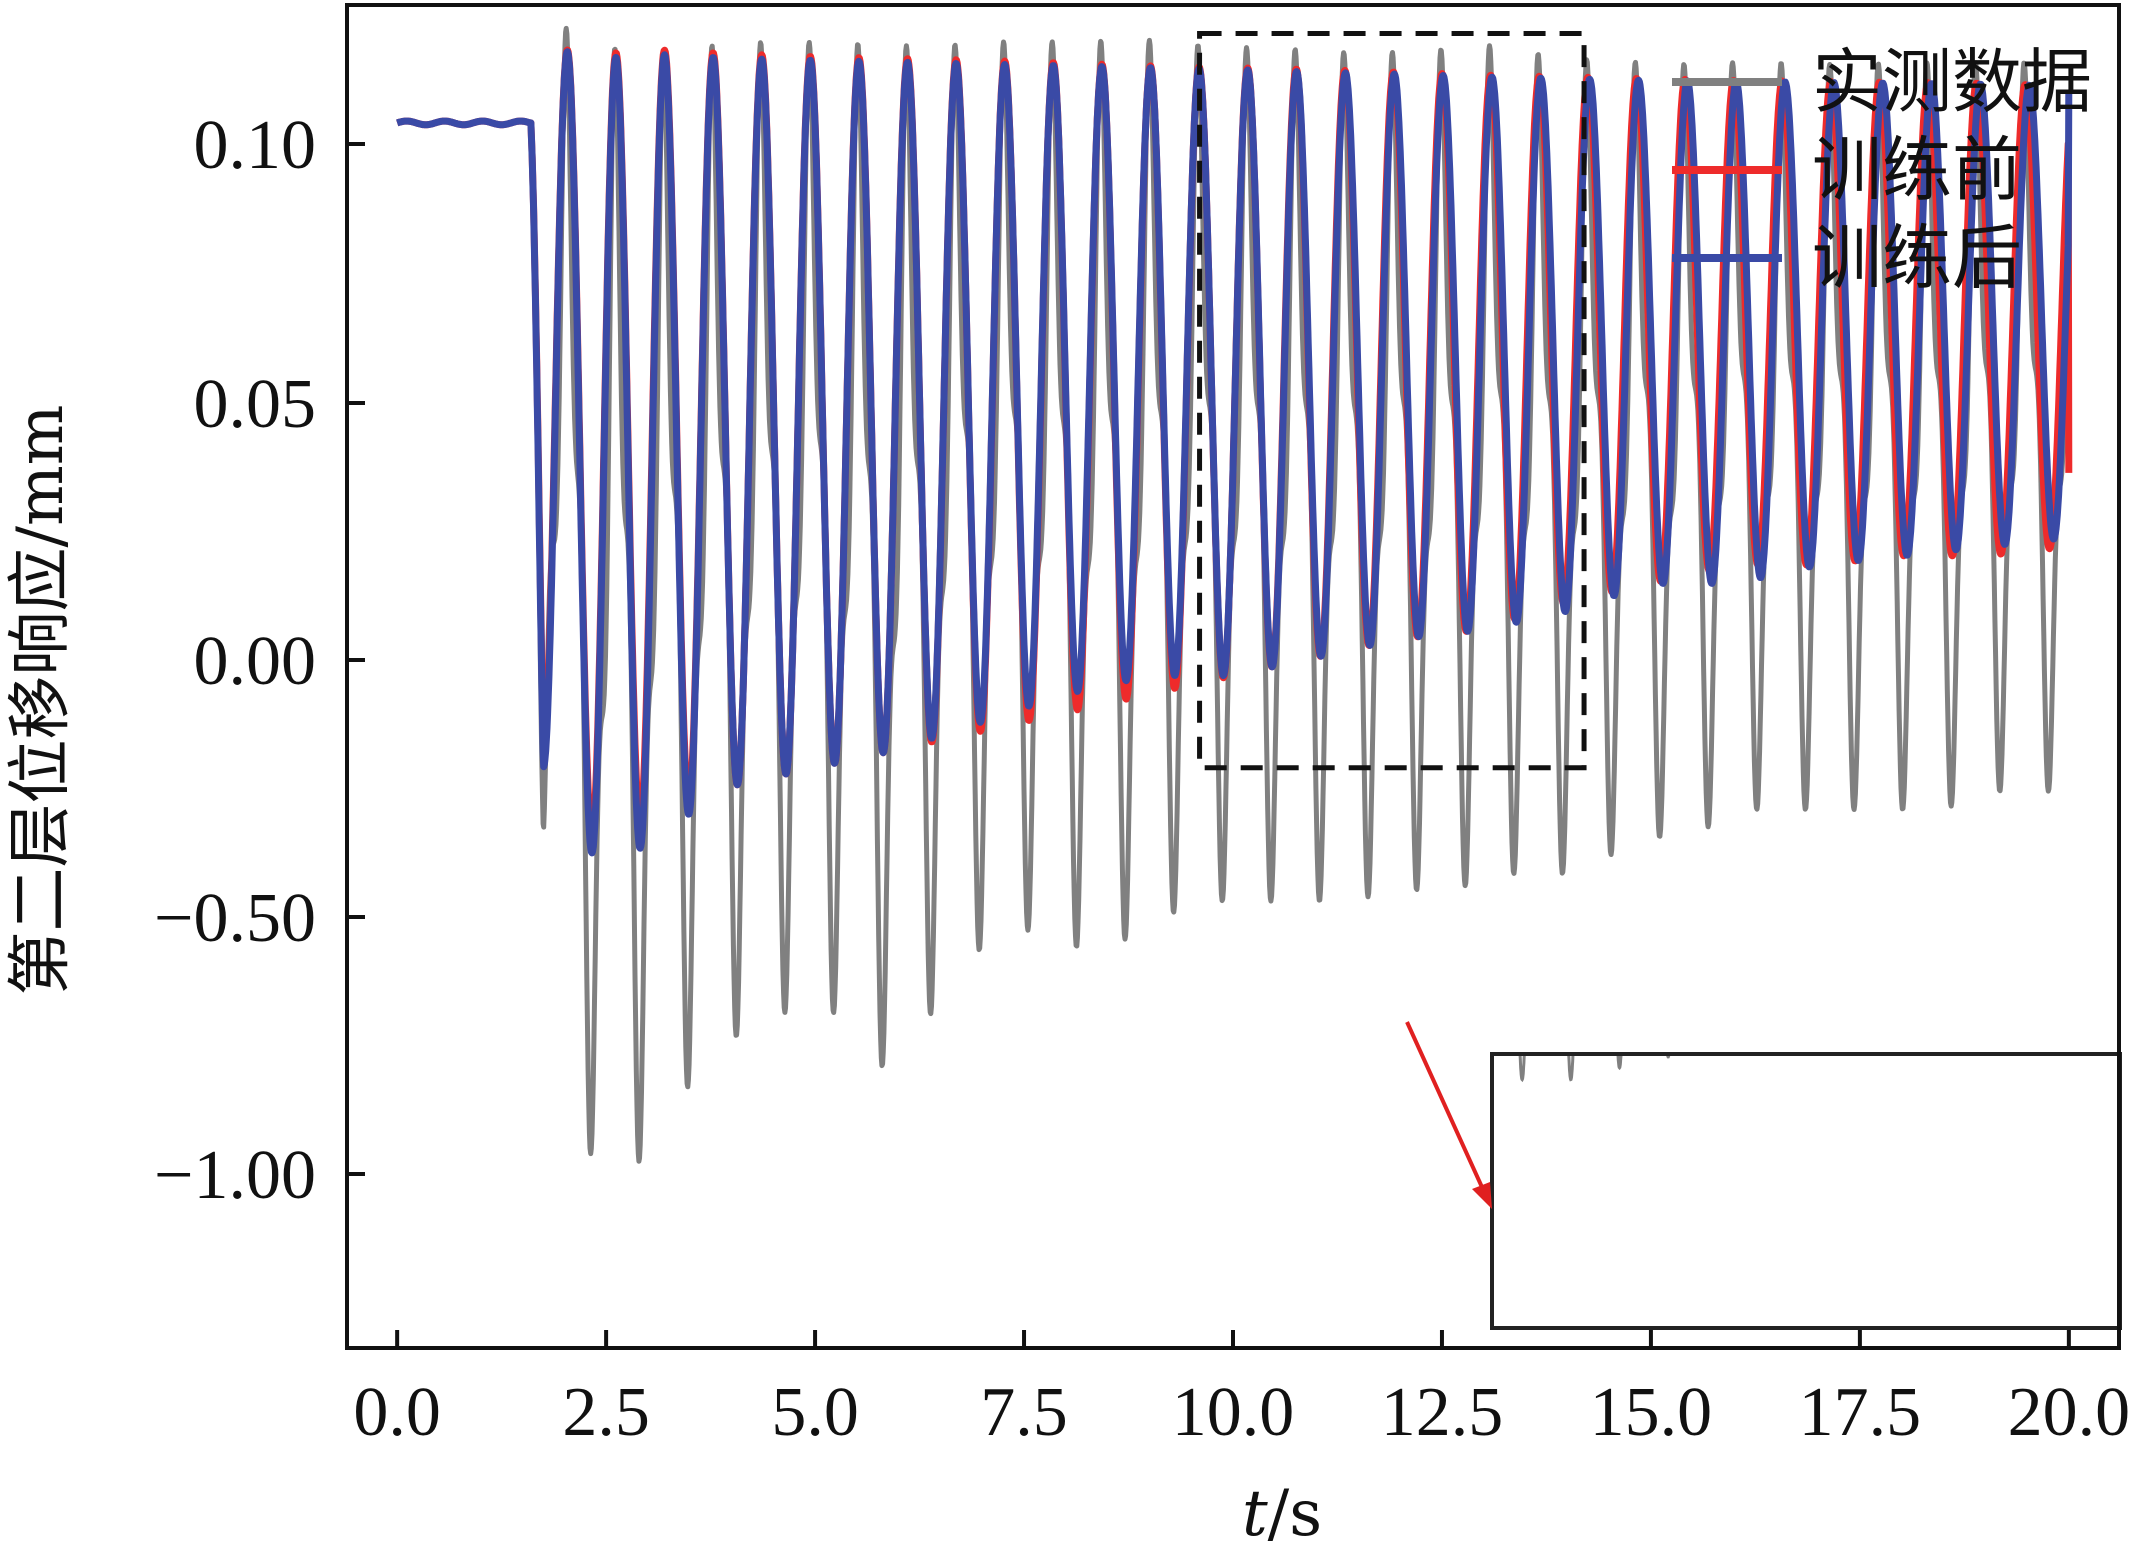 The width and height of the screenshot is (2144, 1552). I want to click on legend-label-after-training: 训练后, so click(1917, 258).